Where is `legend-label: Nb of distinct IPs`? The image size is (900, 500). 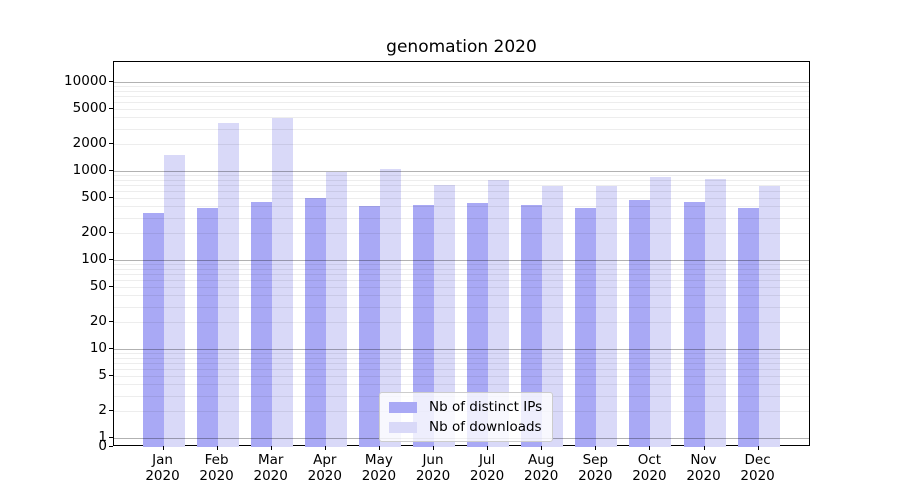
legend-label: Nb of distinct IPs is located at coordinates (486, 407).